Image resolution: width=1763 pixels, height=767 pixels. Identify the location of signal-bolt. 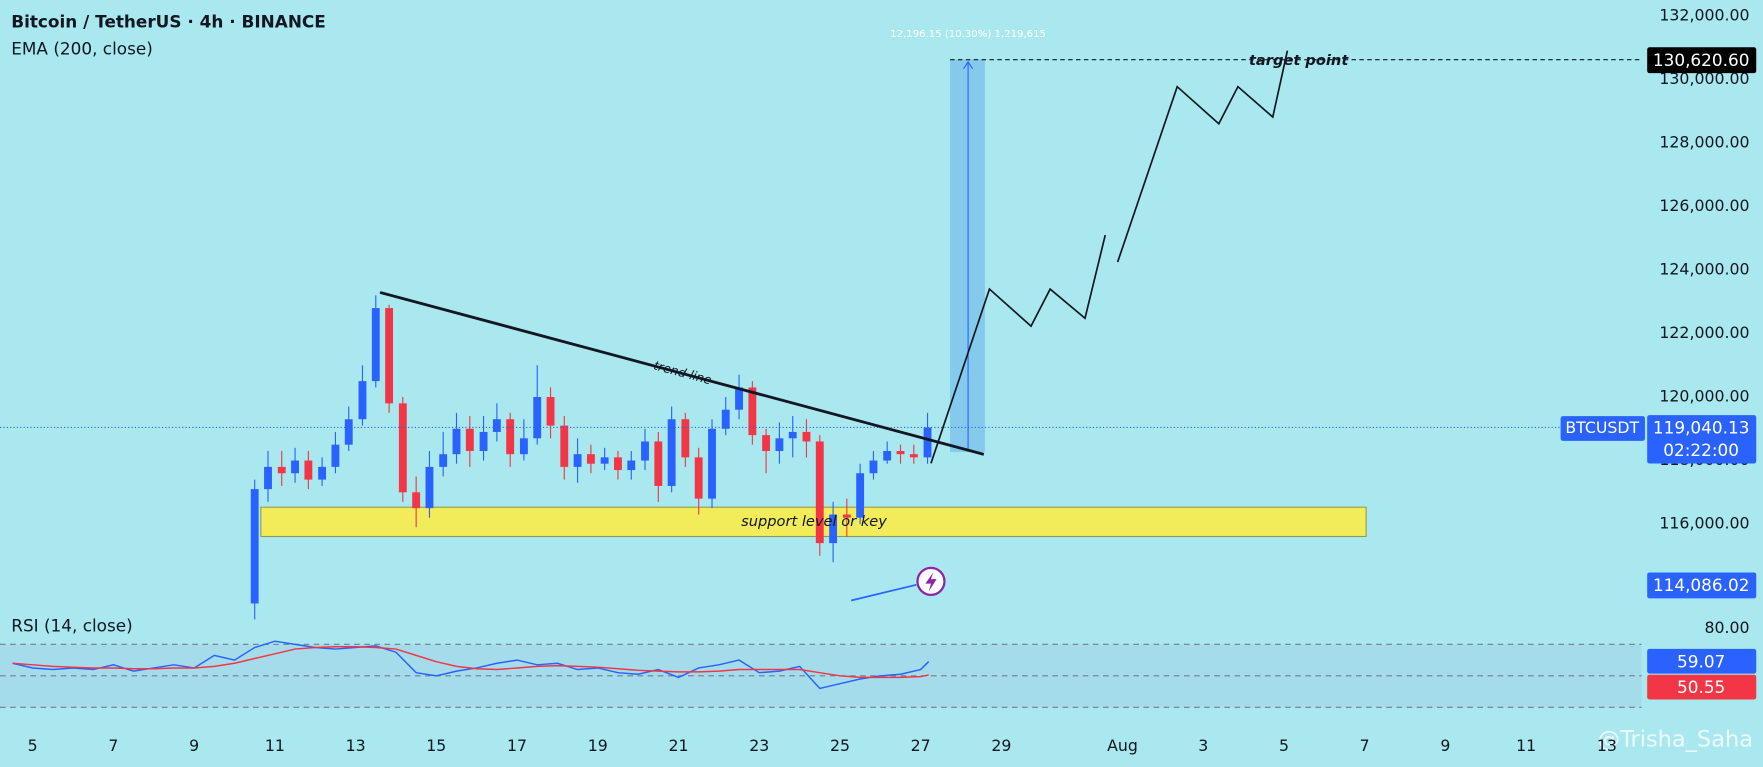
(931, 582).